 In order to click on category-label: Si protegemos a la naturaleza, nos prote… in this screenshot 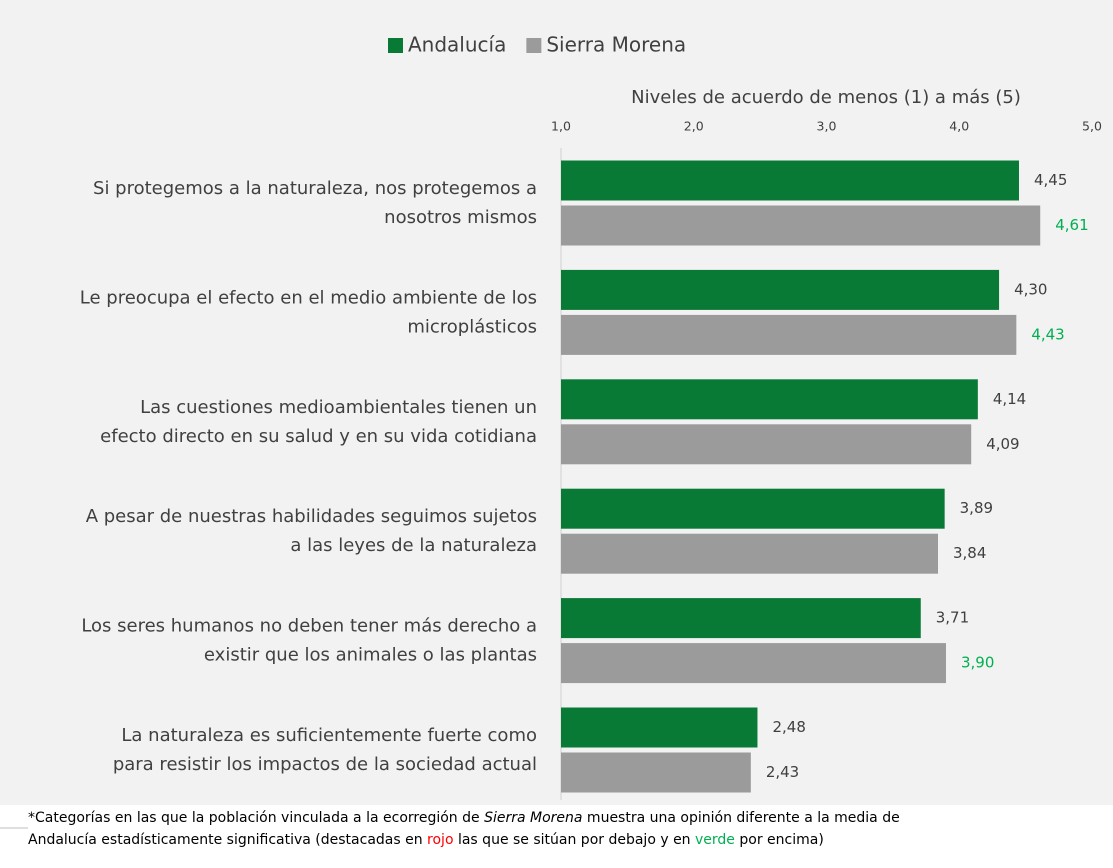, I will do `click(315, 188)`.